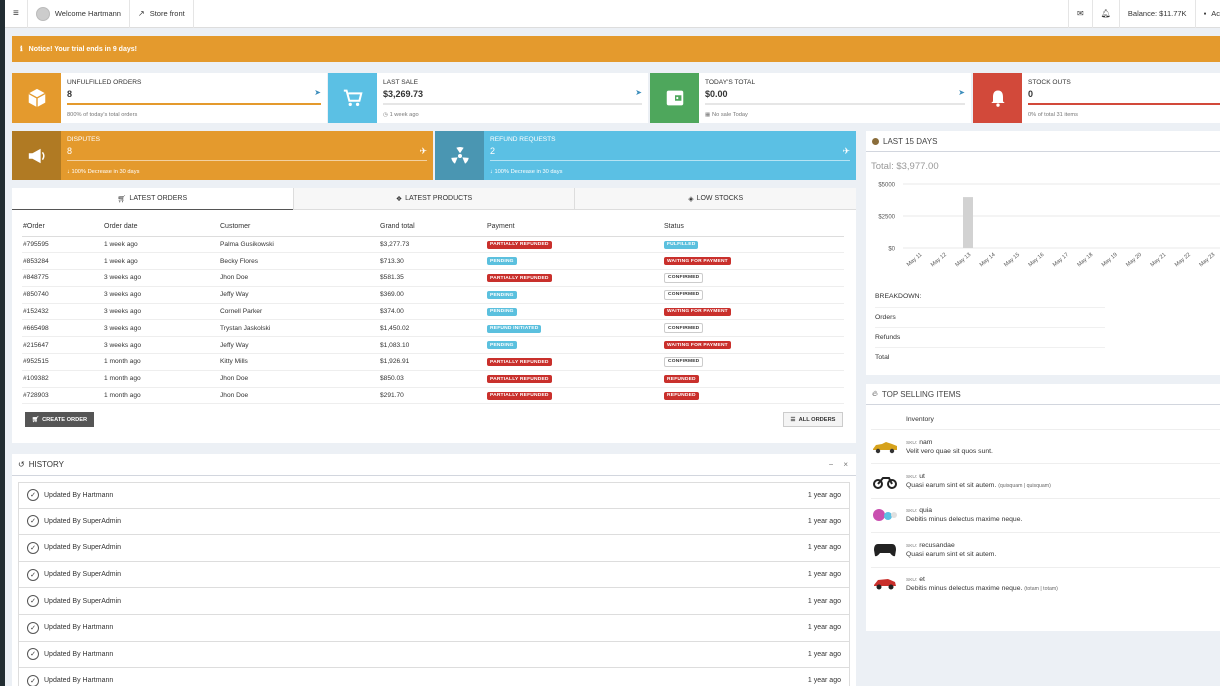  What do you see at coordinates (62, 328) in the screenshot?
I see `order-id: #665498` at bounding box center [62, 328].